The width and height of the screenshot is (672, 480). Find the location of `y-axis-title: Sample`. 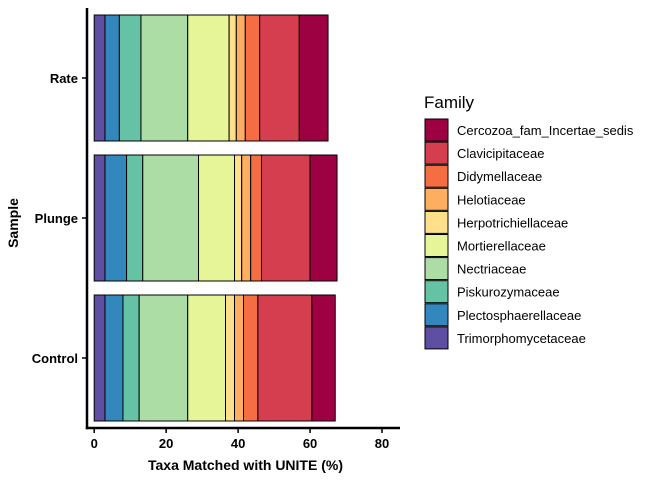

y-axis-title: Sample is located at coordinates (13, 223).